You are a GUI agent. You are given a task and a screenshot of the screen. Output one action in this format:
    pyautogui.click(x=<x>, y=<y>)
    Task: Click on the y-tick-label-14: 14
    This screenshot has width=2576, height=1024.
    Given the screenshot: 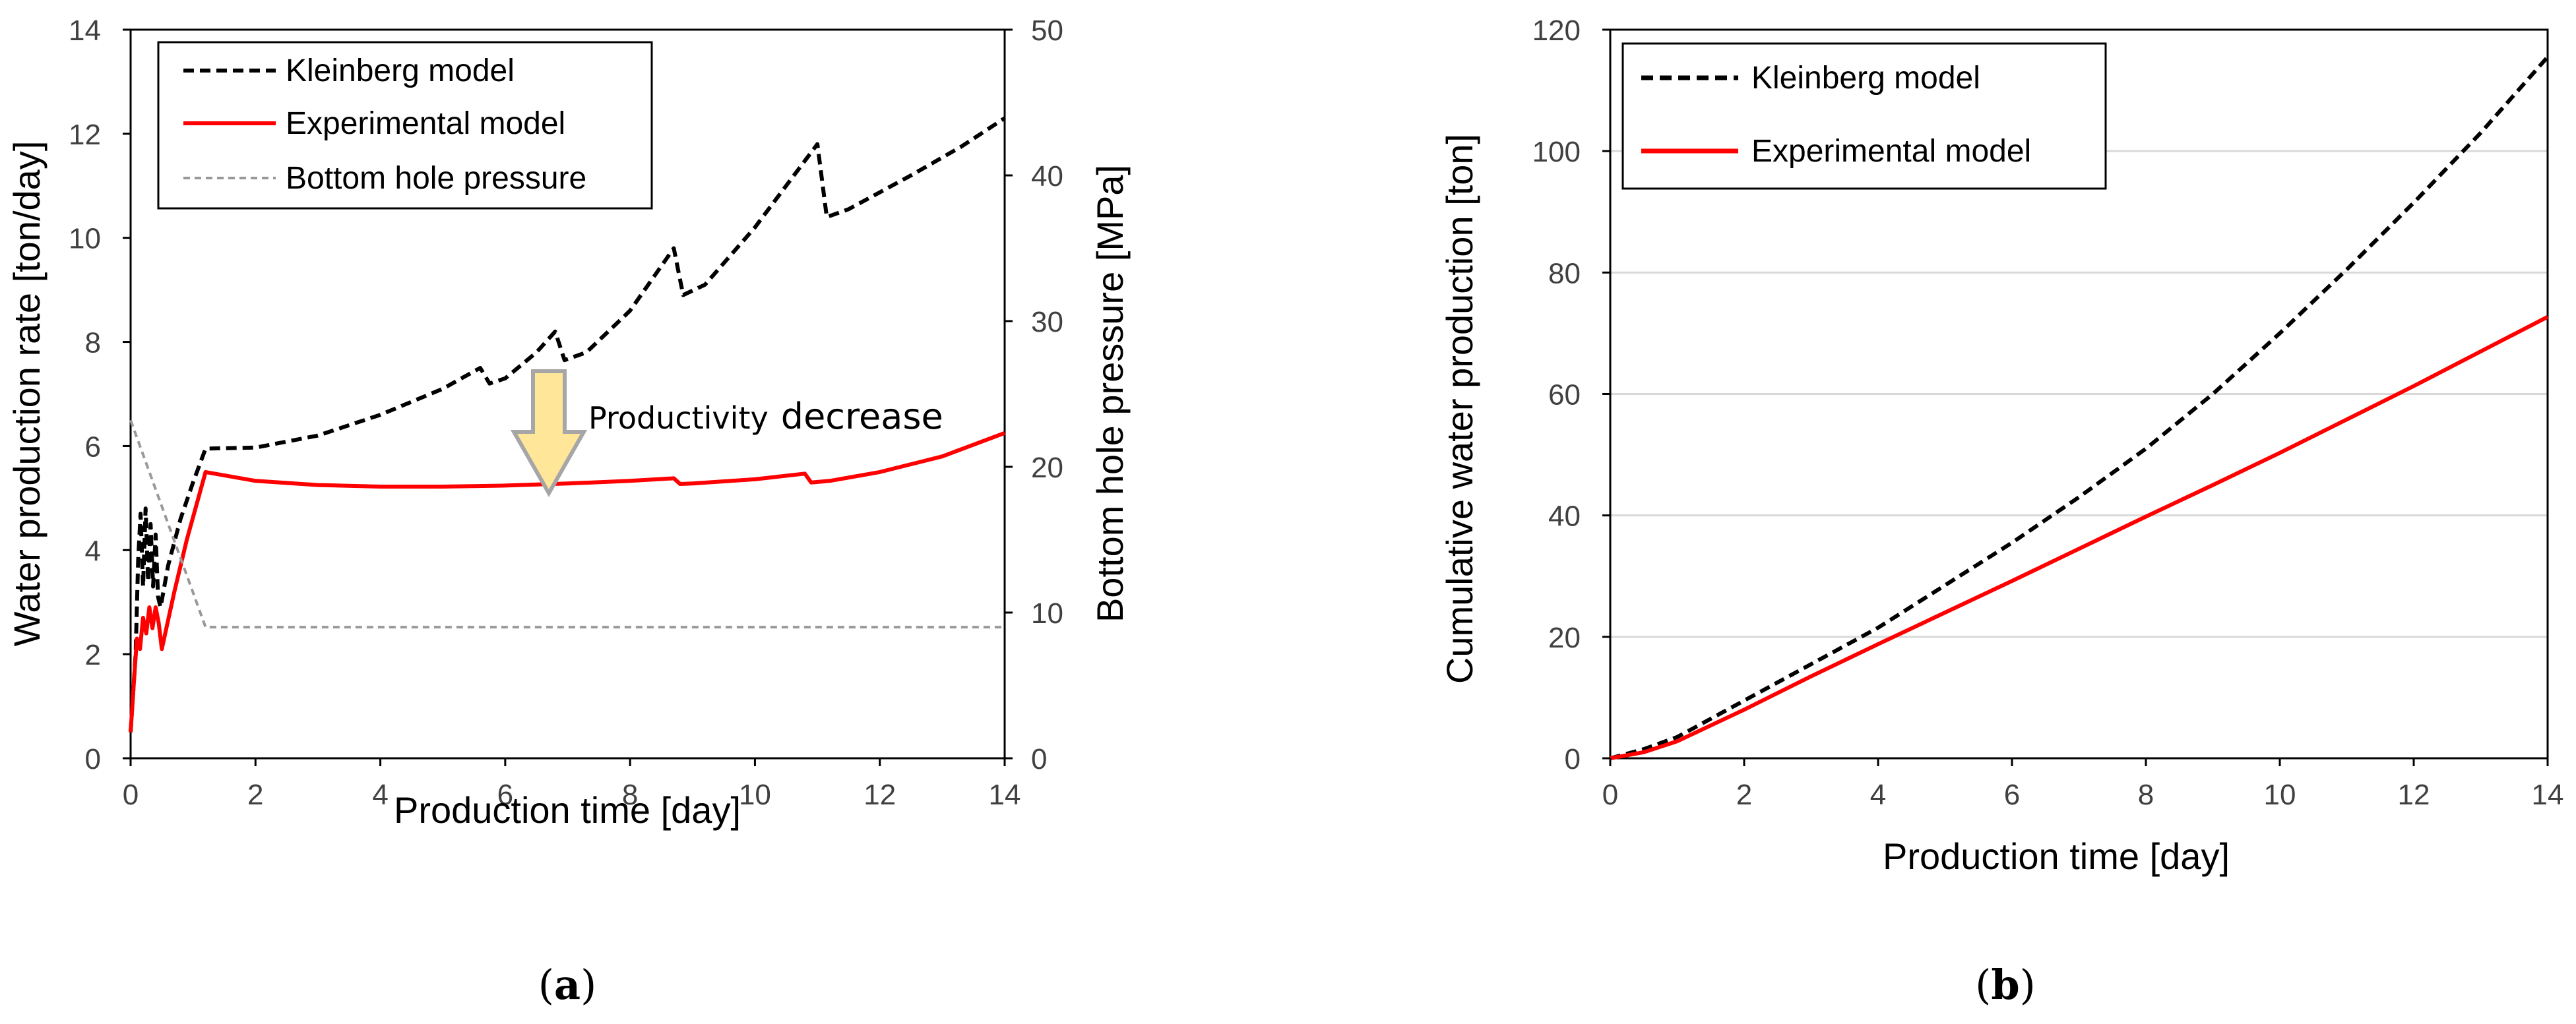 What is the action you would take?
    pyautogui.click(x=85, y=31)
    